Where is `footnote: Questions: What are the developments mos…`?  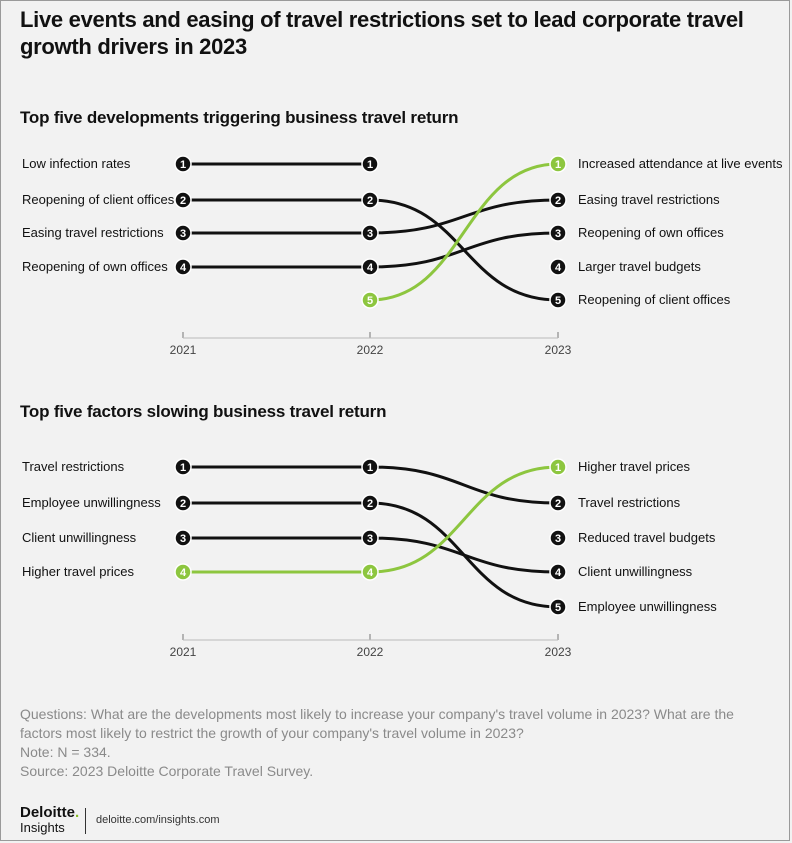
footnote: Questions: What are the developments mos… is located at coordinates (397, 743).